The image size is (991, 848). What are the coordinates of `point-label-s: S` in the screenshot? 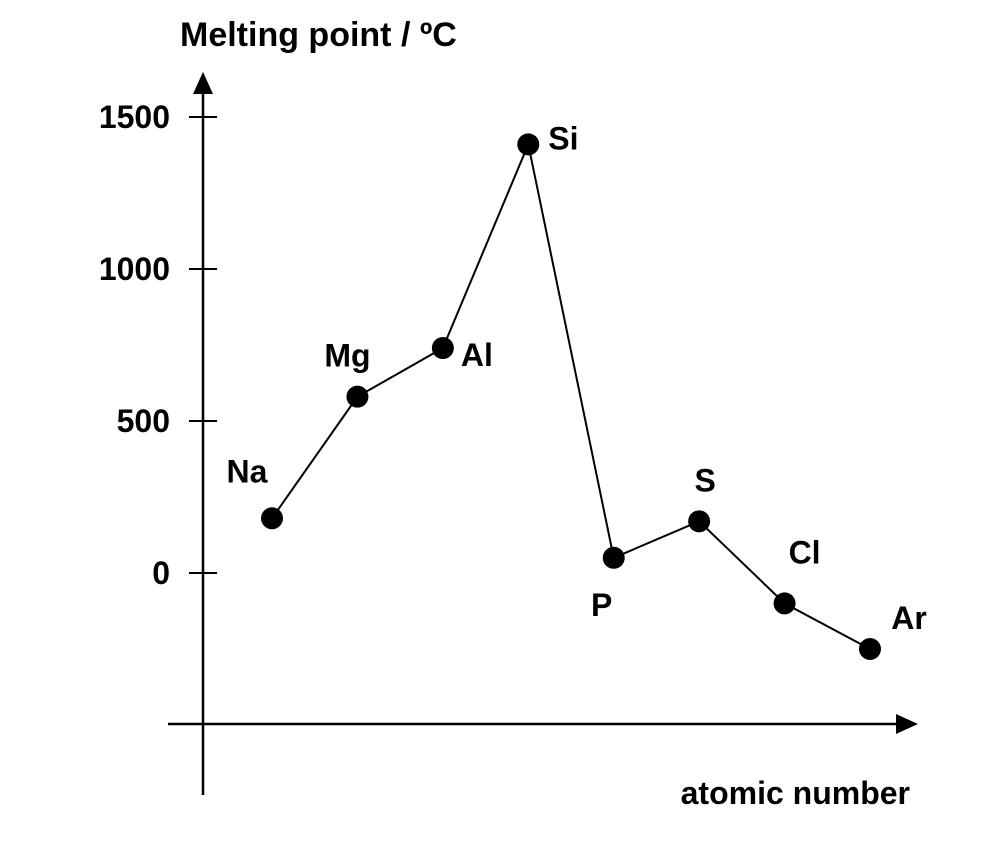 It's located at (704, 480).